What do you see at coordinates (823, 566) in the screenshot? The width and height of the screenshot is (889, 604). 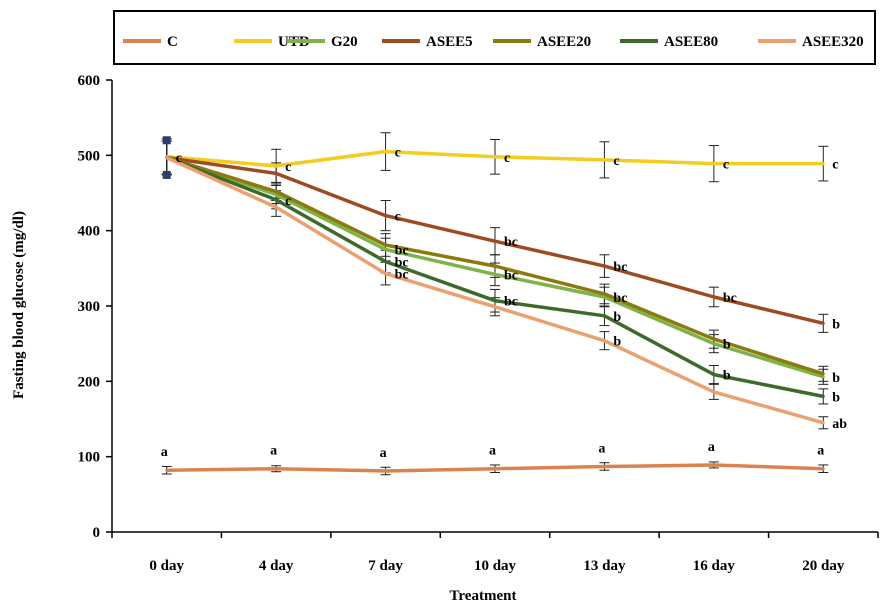 I see `x-tick-label: 20 day` at bounding box center [823, 566].